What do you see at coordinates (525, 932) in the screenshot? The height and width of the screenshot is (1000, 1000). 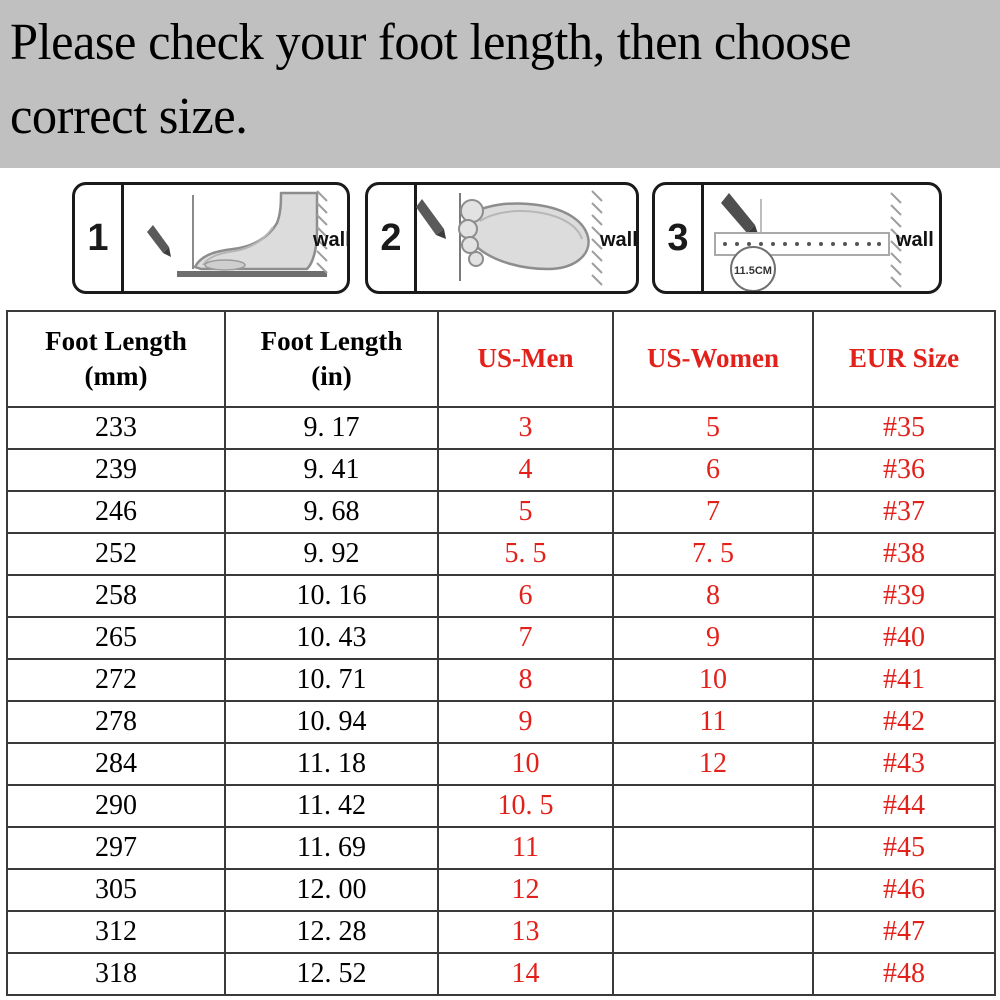 I see `table-cell-us_men: 13` at bounding box center [525, 932].